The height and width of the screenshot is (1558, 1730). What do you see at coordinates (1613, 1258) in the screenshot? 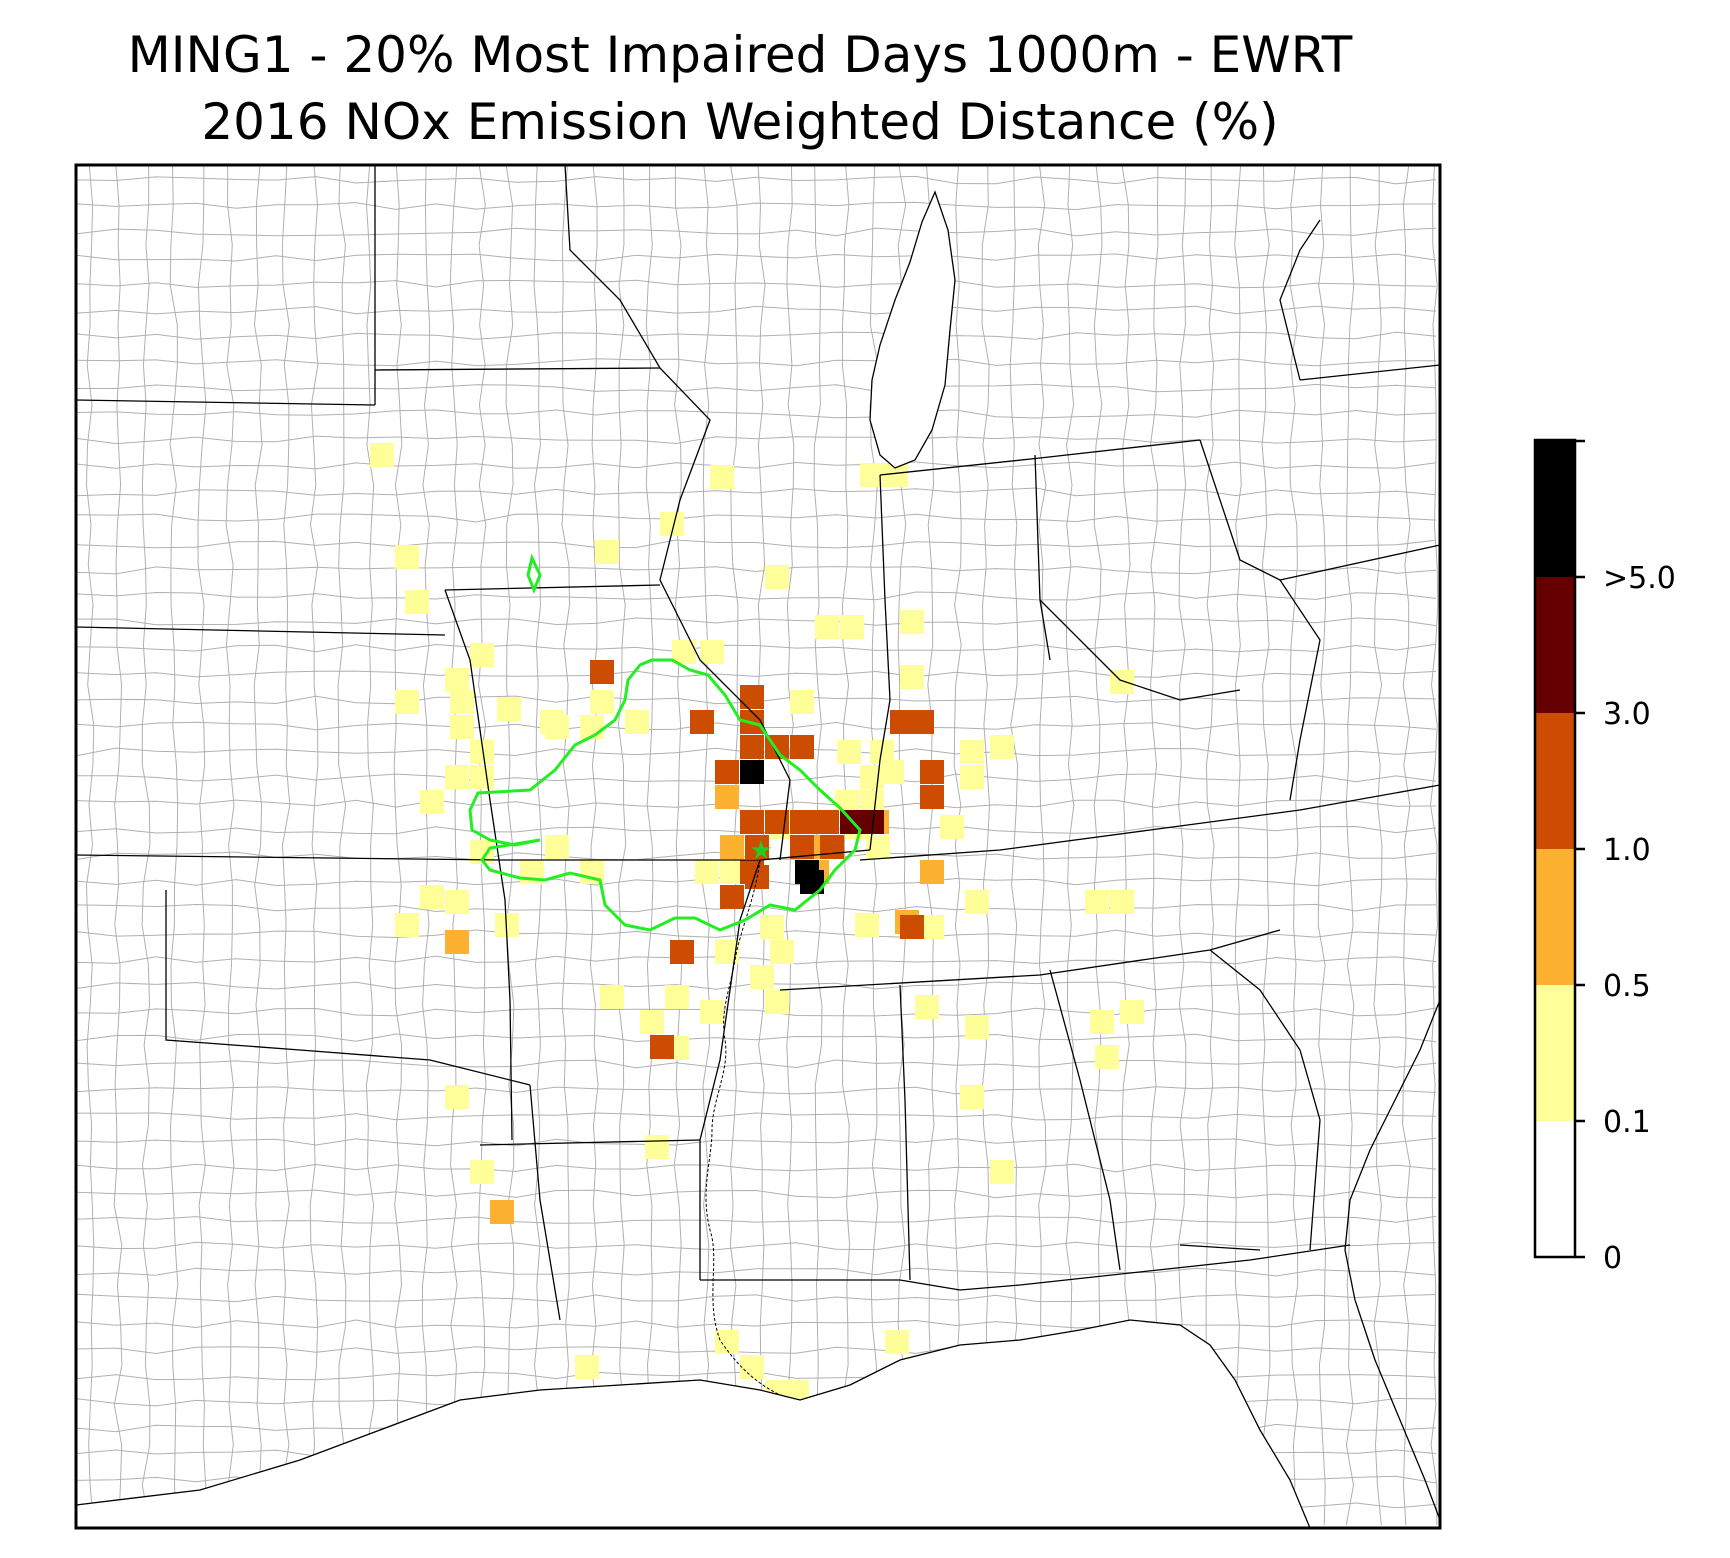
I see `colorbar-tick-label-0: 0` at bounding box center [1613, 1258].